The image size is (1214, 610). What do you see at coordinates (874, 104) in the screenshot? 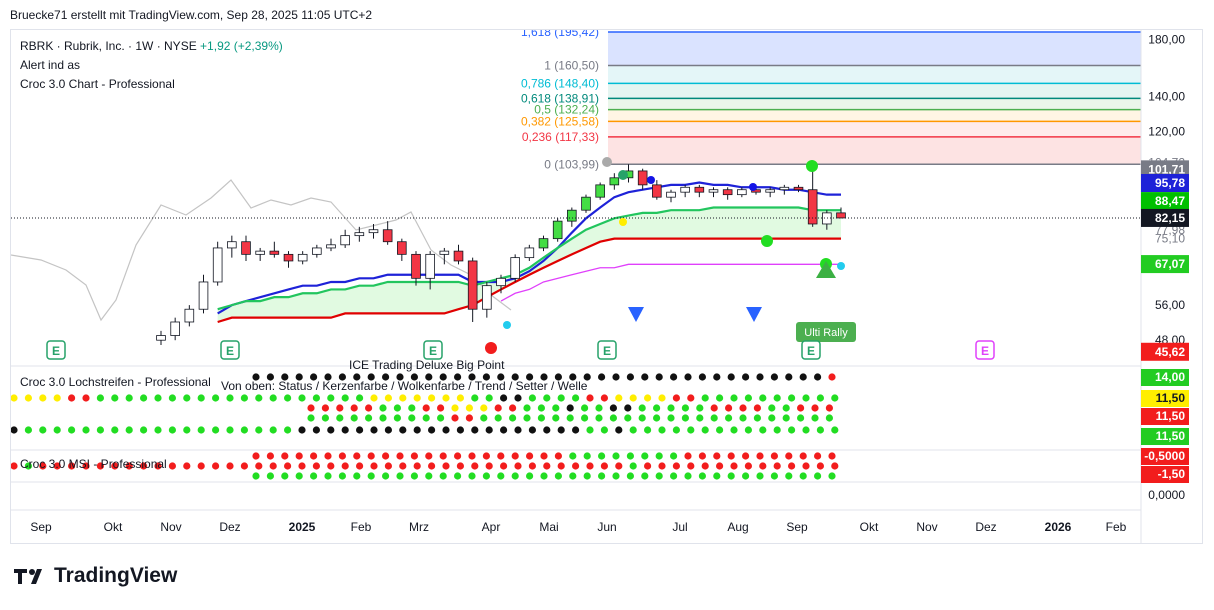
I see `fib-zone` at bounding box center [874, 104].